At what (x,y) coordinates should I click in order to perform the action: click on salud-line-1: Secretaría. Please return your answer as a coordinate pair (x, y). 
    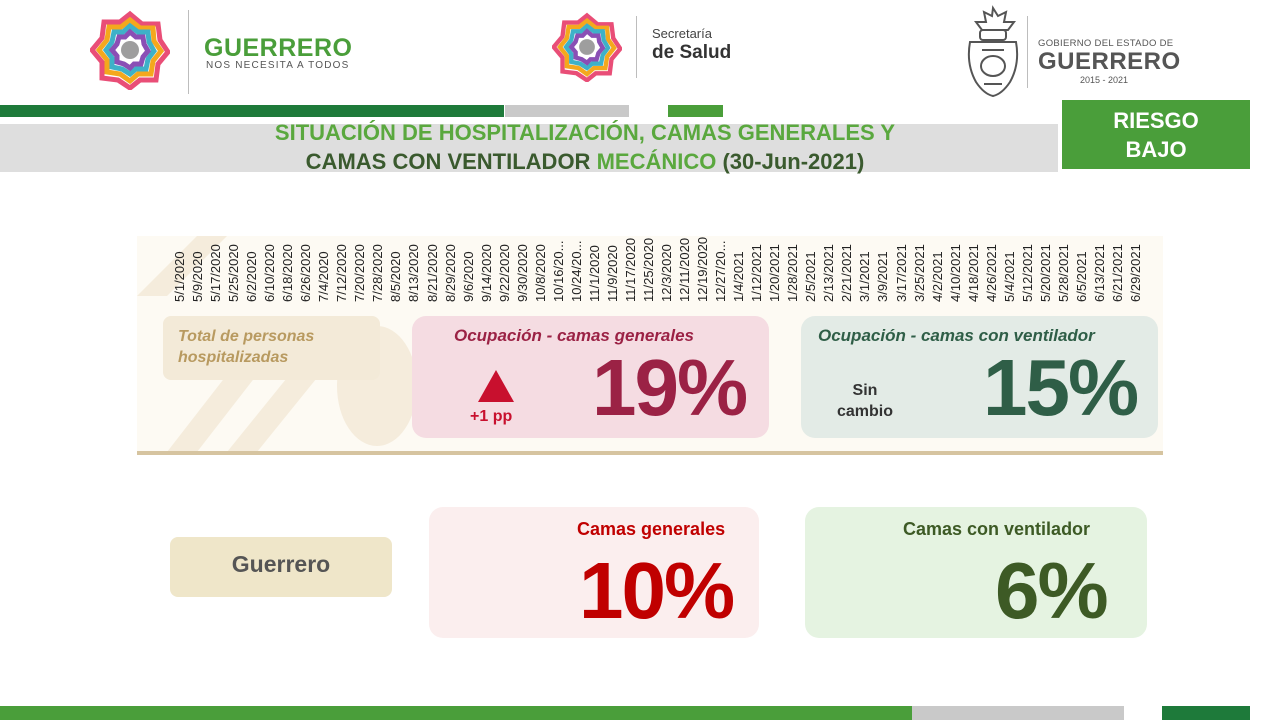
    Looking at the image, I should click on (682, 33).